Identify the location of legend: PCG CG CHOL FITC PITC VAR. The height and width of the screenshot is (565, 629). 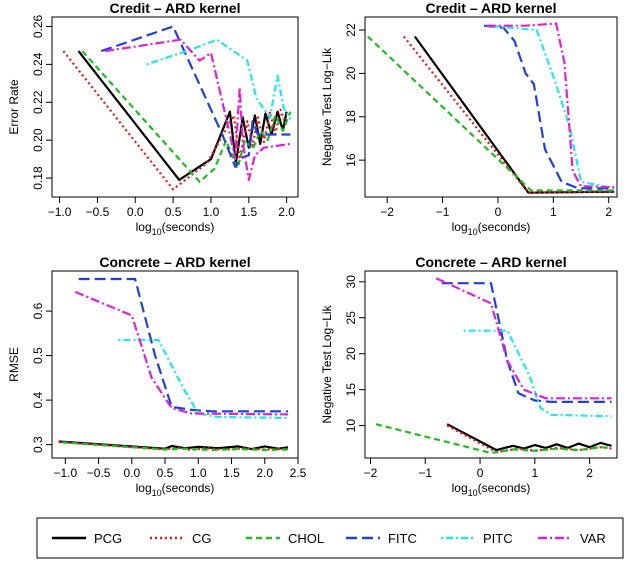
(330, 538).